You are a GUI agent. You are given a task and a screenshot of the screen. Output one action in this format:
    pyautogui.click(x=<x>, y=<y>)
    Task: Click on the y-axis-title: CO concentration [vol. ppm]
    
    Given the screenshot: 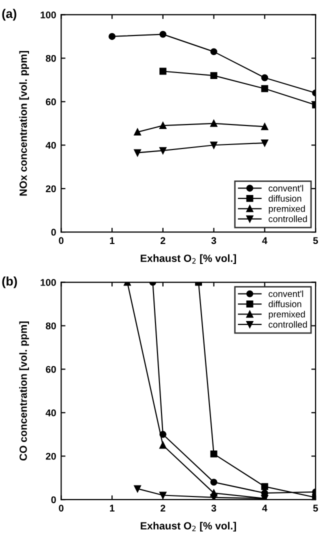 What is the action you would take?
    pyautogui.click(x=24, y=391)
    